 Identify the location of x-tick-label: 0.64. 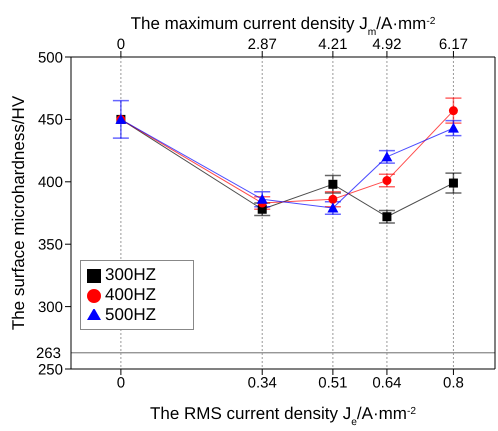
(387, 383).